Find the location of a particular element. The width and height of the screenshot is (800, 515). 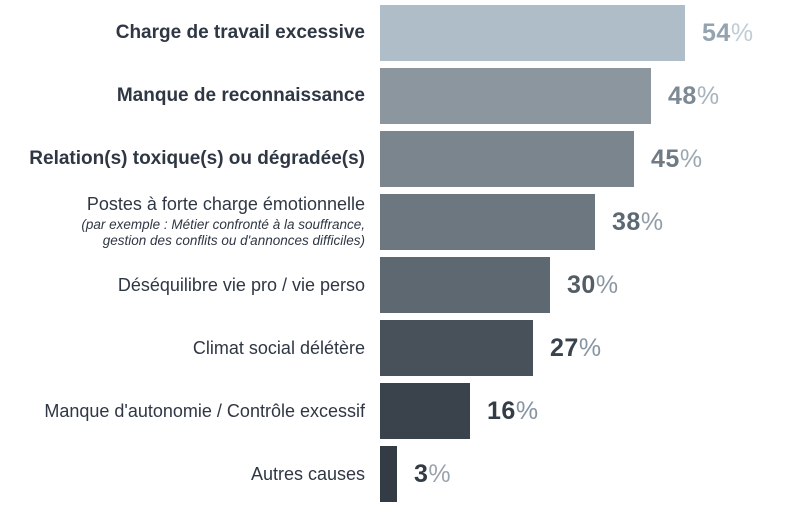

value-label: 38% is located at coordinates (638, 221).